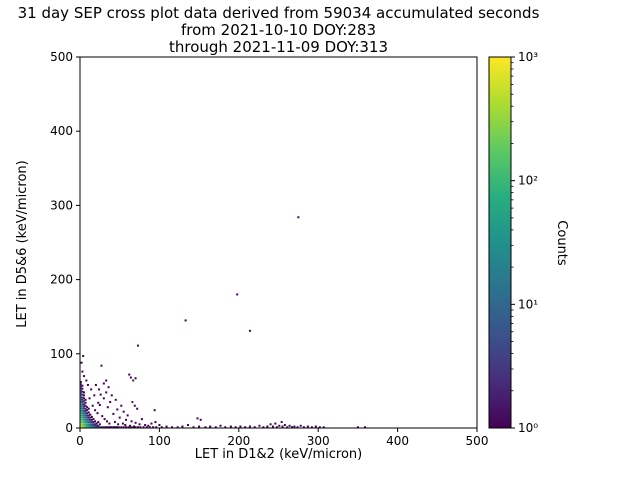 The height and width of the screenshot is (480, 640). Describe the element at coordinates (278, 454) in the screenshot. I see `x-axis-label: LET in D1&2 (keV/micron)` at that location.